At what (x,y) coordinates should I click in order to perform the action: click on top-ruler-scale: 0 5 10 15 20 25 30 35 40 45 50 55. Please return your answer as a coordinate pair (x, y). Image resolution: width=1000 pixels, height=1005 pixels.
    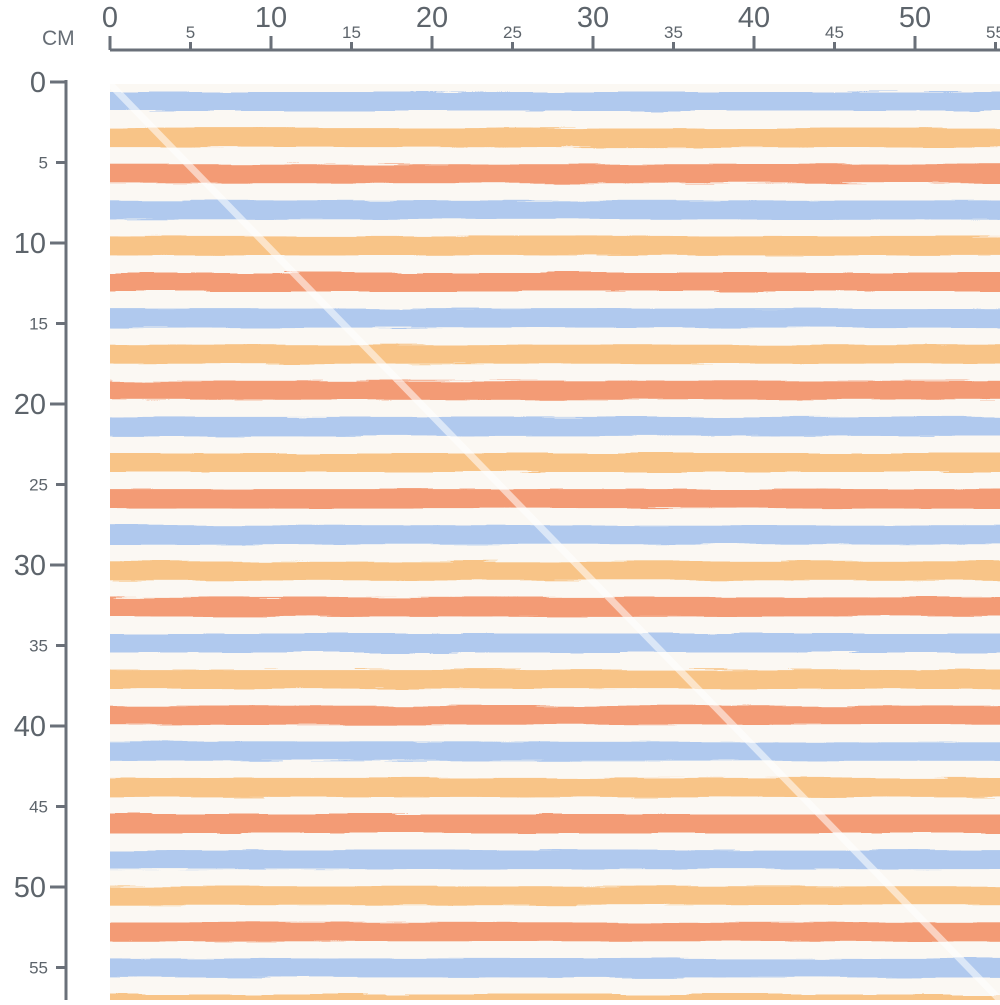
    Looking at the image, I should click on (551, 27).